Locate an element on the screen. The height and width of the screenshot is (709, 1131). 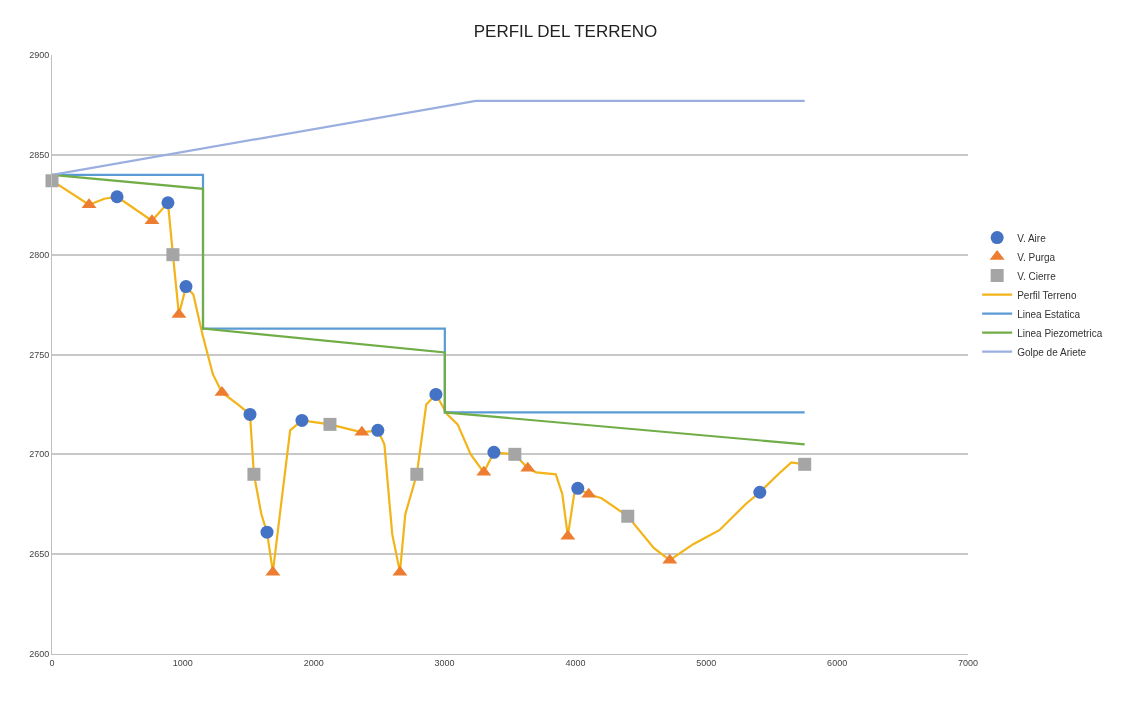
x-tick-label: 4000 is located at coordinates (575, 662).